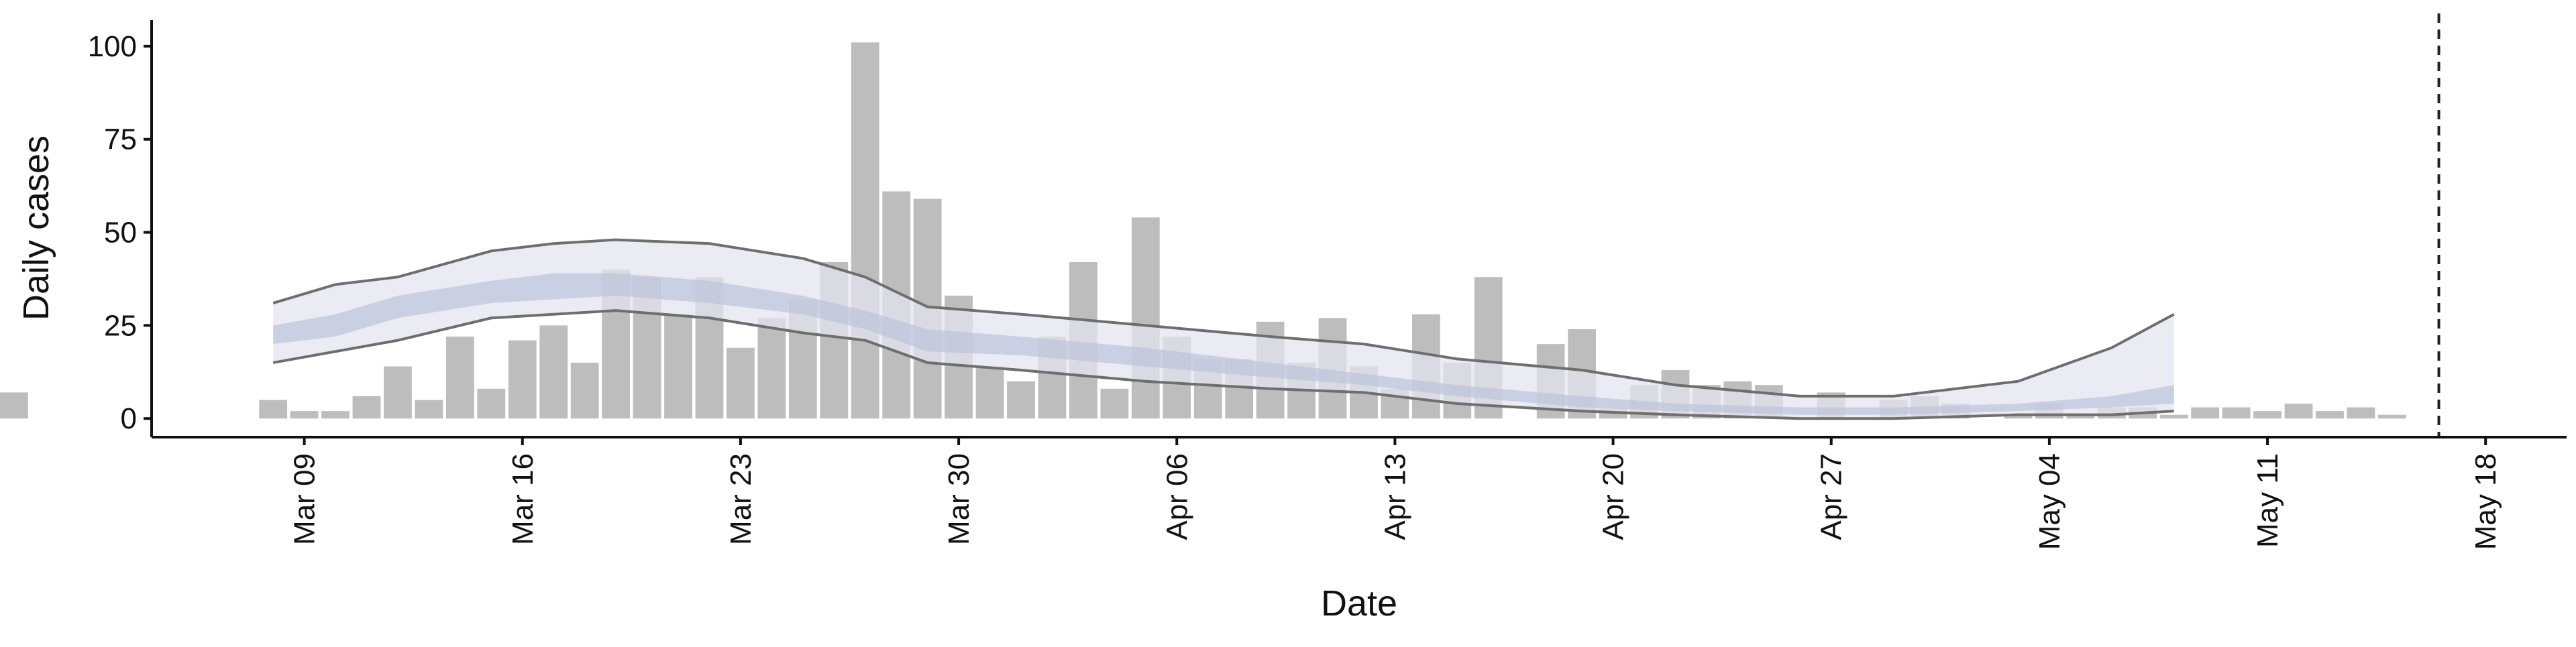 Image resolution: width=2576 pixels, height=647 pixels. What do you see at coordinates (1613, 496) in the screenshot?
I see `x-tick-label: Apr 20` at bounding box center [1613, 496].